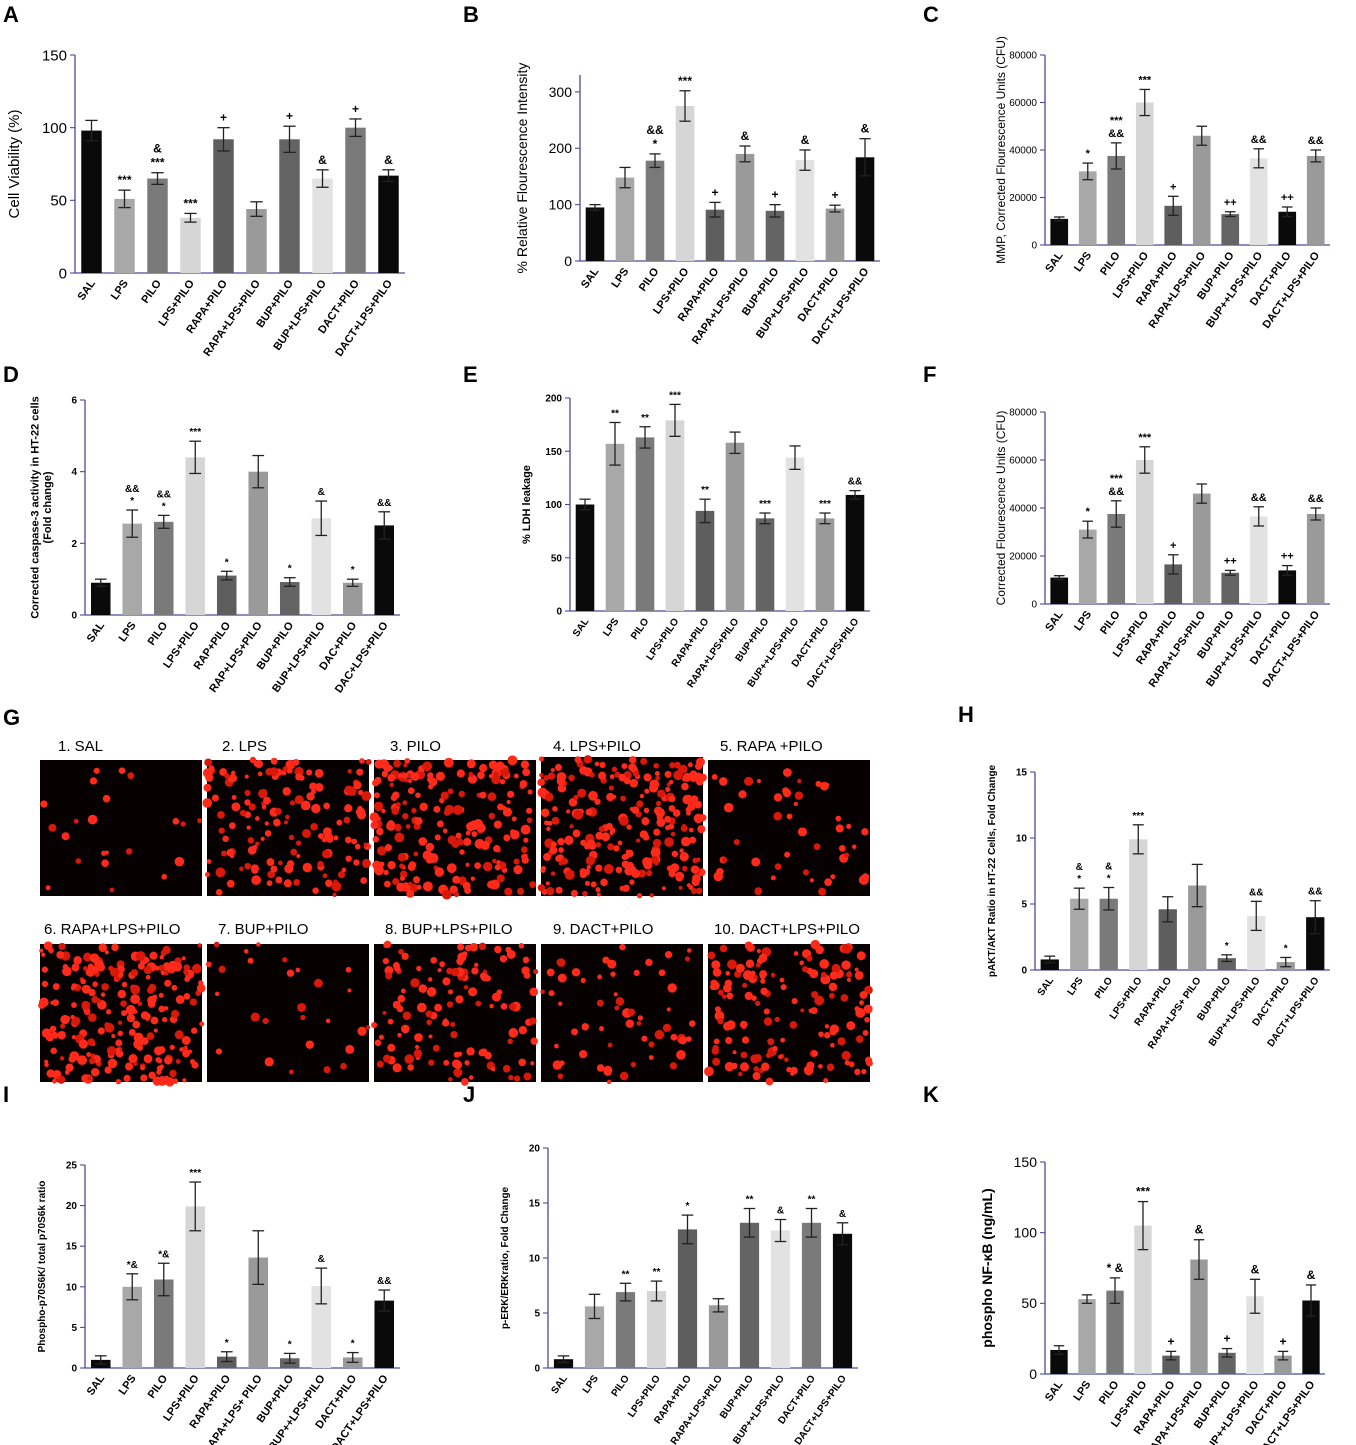  I want to click on significance-annotation: * &, so click(1115, 1268).